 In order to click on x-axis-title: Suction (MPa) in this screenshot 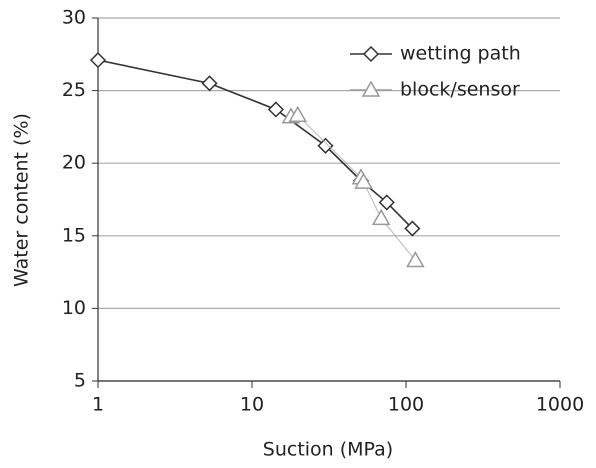, I will do `click(328, 450)`.